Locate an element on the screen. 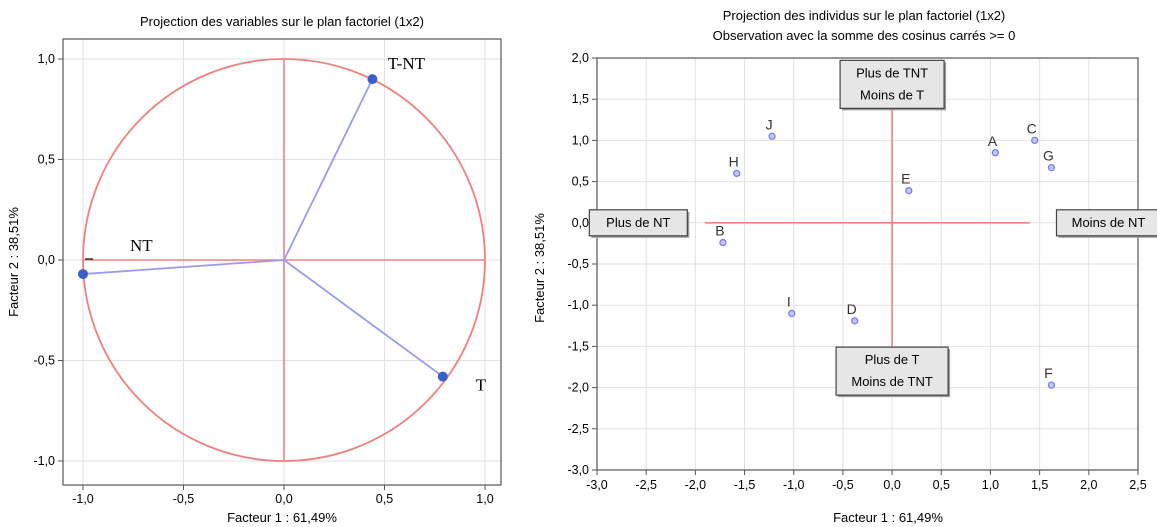 This screenshot has width=1157, height=527. box-top: Plus de TNT Moins de T is located at coordinates (893, 85).